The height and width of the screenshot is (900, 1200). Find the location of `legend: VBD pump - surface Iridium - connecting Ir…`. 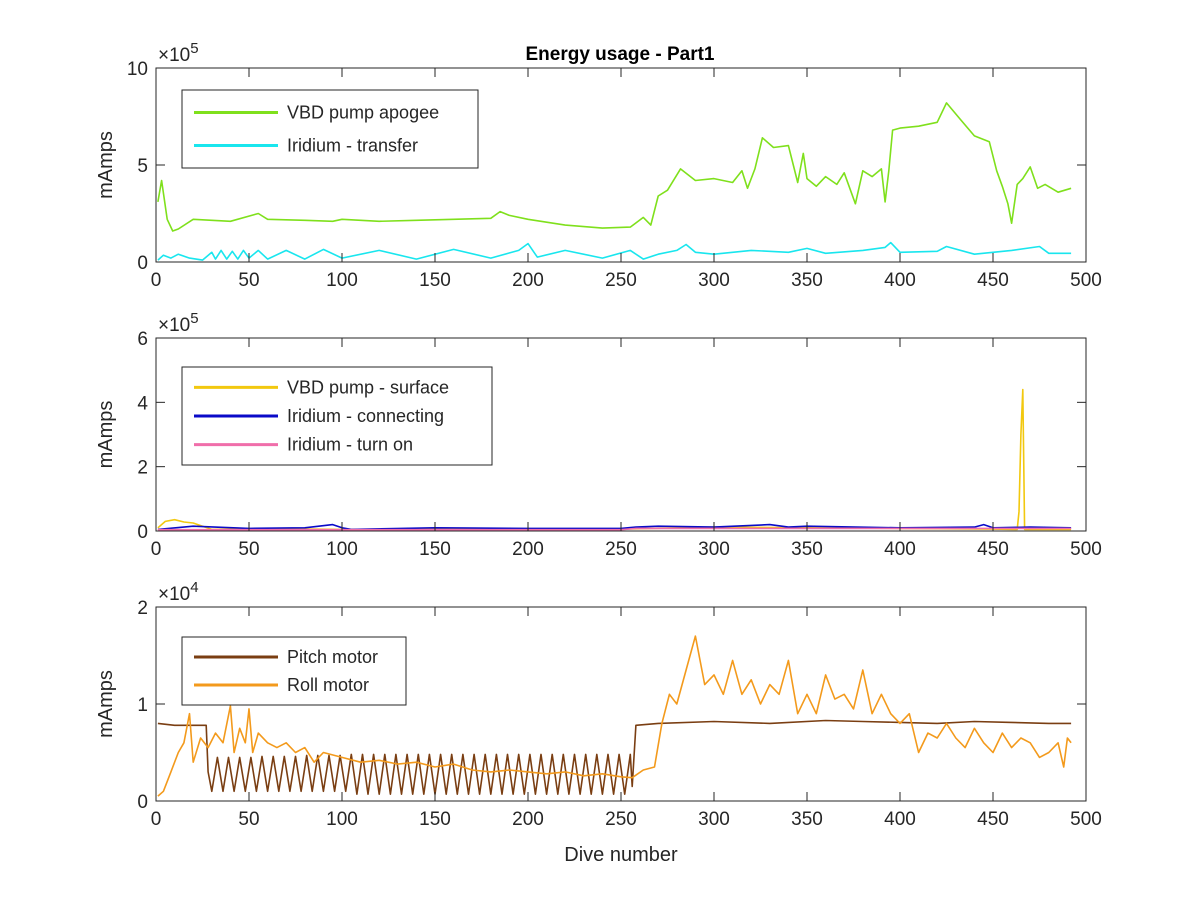

legend: VBD pump - surface Iridium - connecting Ir… is located at coordinates (337, 416).